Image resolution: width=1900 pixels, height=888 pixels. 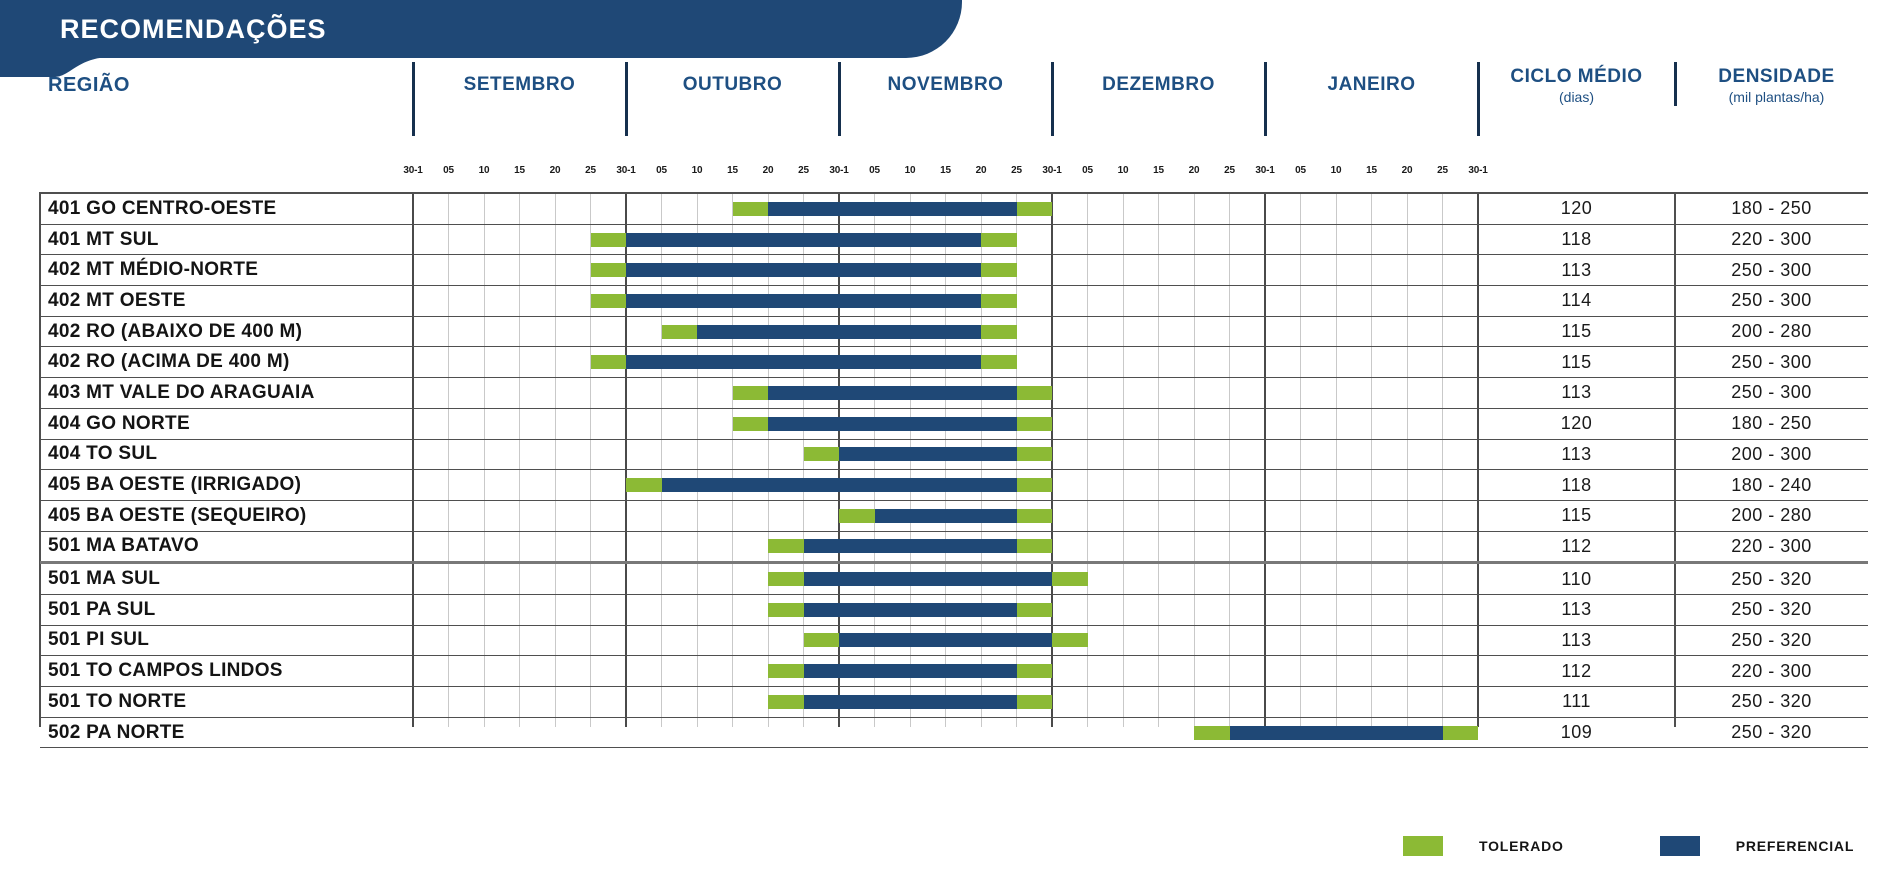 I want to click on ciclo-value: 113, so click(x=1576, y=392).